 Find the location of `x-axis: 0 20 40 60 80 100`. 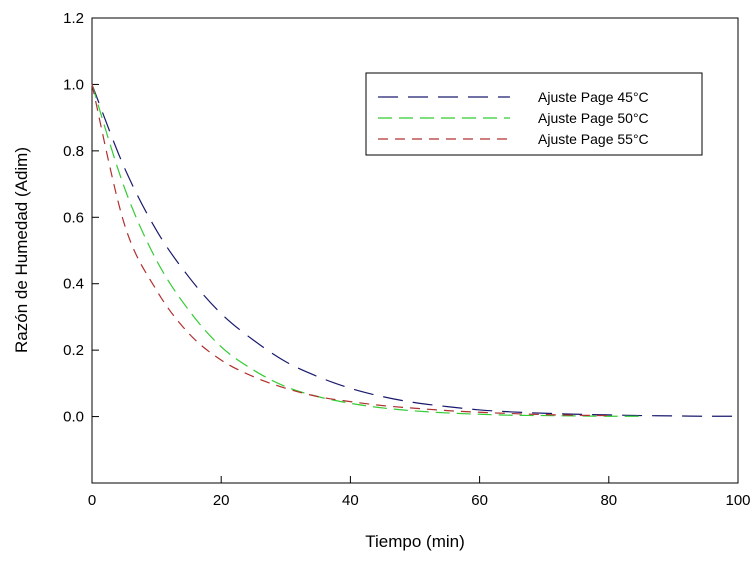

x-axis: 0 20 40 60 80 100 is located at coordinates (419, 492).